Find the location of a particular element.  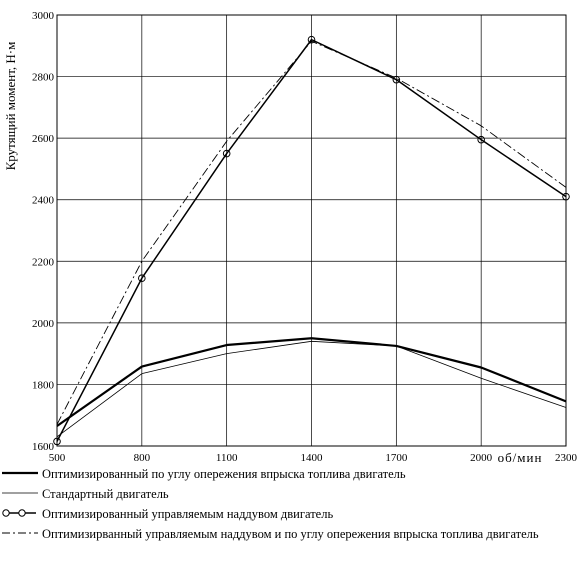

y-tick-label: 2400 is located at coordinates (43, 201).